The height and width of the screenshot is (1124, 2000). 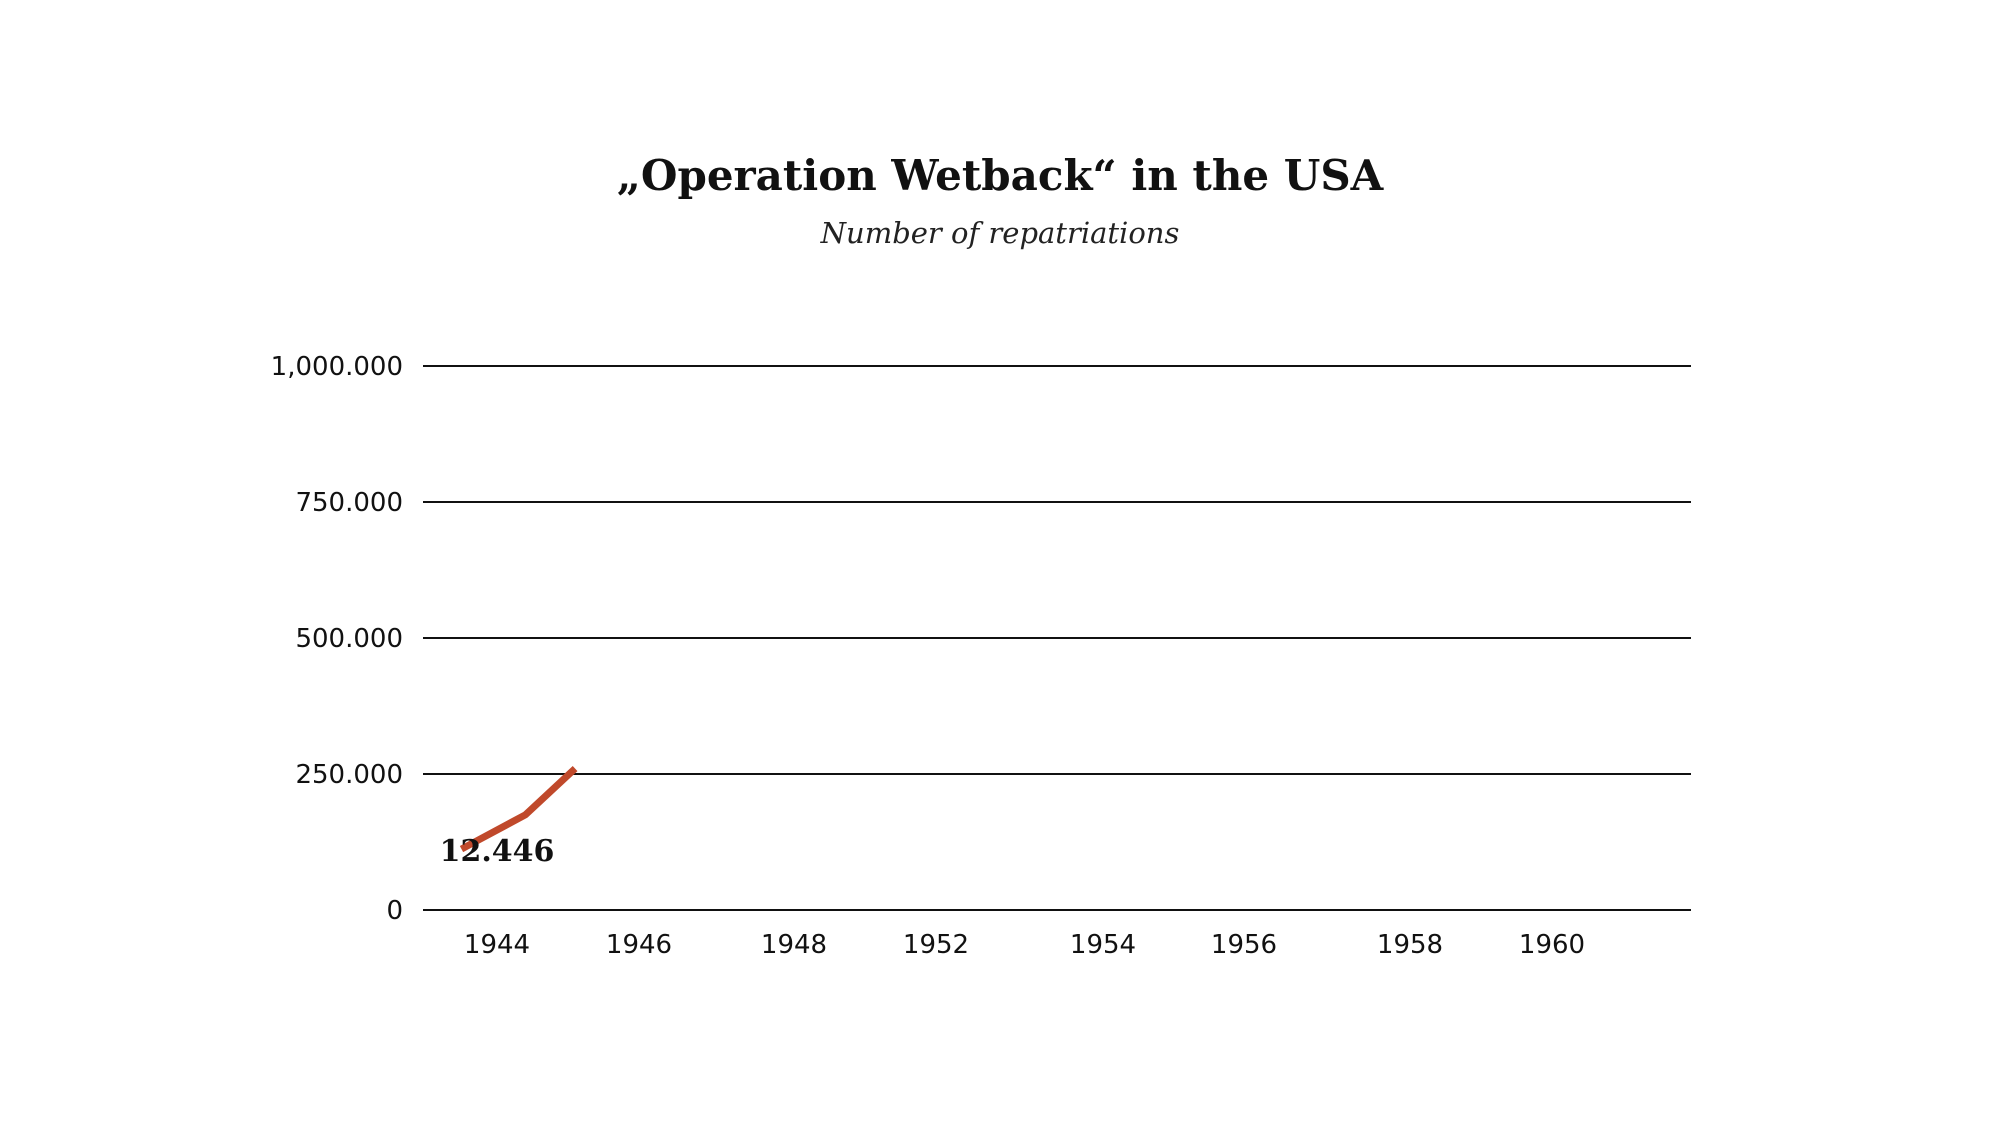 I want to click on chart-title: „Operation Wetback“ in the USA, so click(x=1001, y=175).